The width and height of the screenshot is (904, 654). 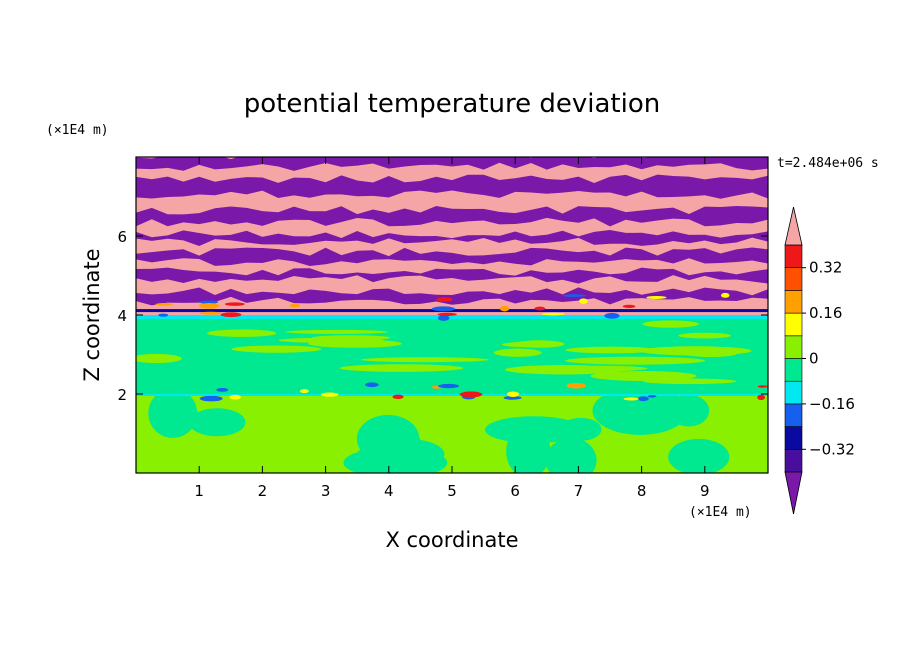 I want to click on time-label: t=2.484e+06 s, so click(x=828, y=163).